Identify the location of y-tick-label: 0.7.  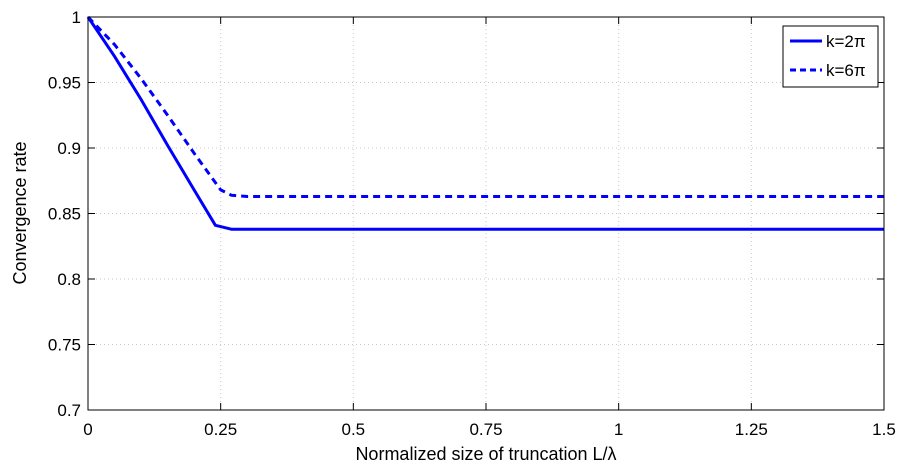
(69, 410).